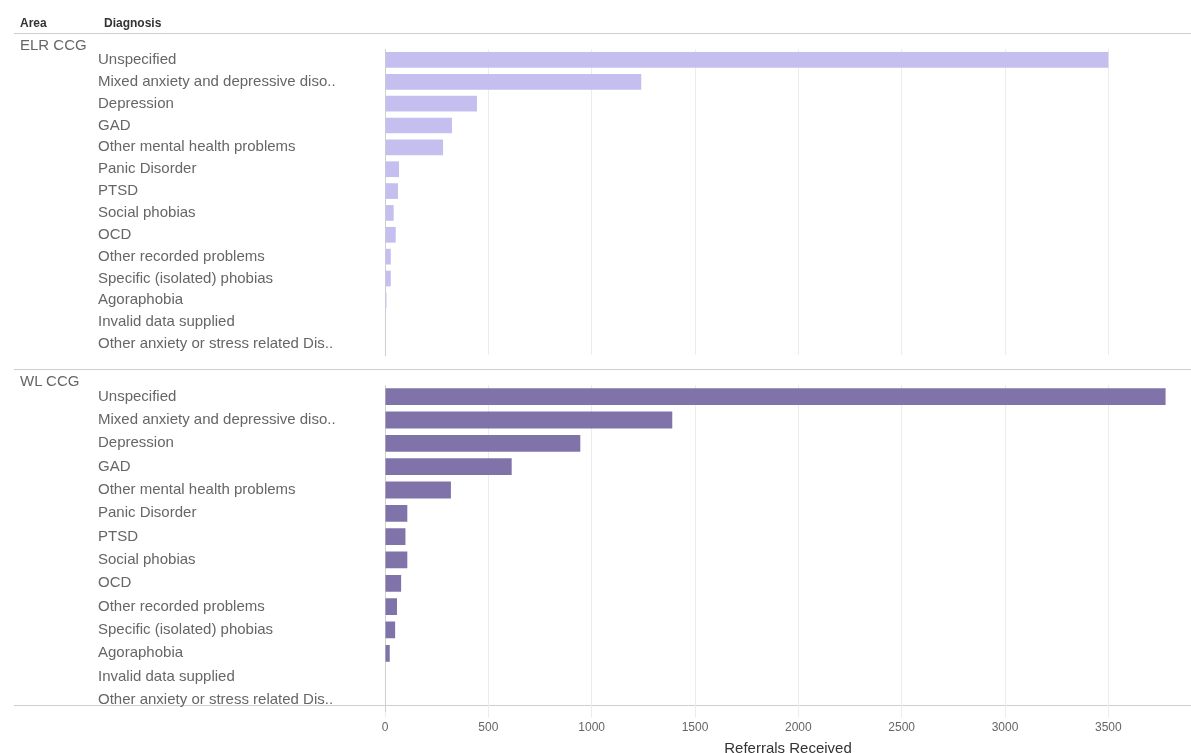 The image size is (1191, 753). I want to click on x-tick-label: 2000, so click(798, 727).